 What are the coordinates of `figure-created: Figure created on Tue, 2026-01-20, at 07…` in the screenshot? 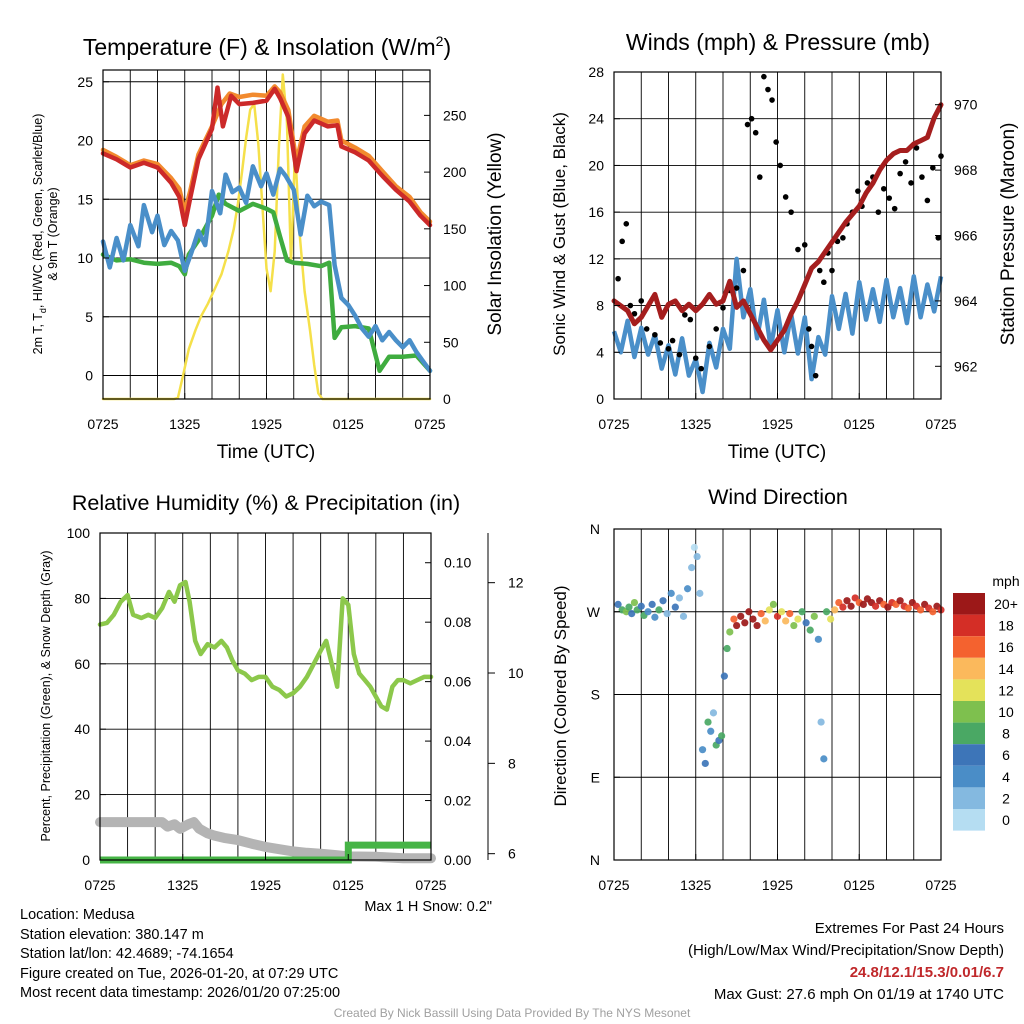 It's located at (179, 973).